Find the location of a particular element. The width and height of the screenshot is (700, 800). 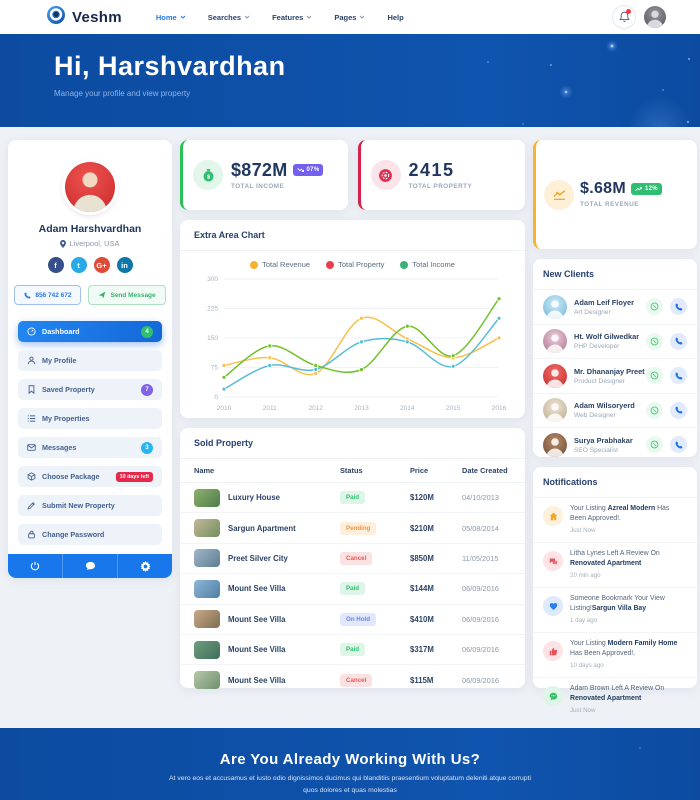

notification-bell-button is located at coordinates (624, 17).